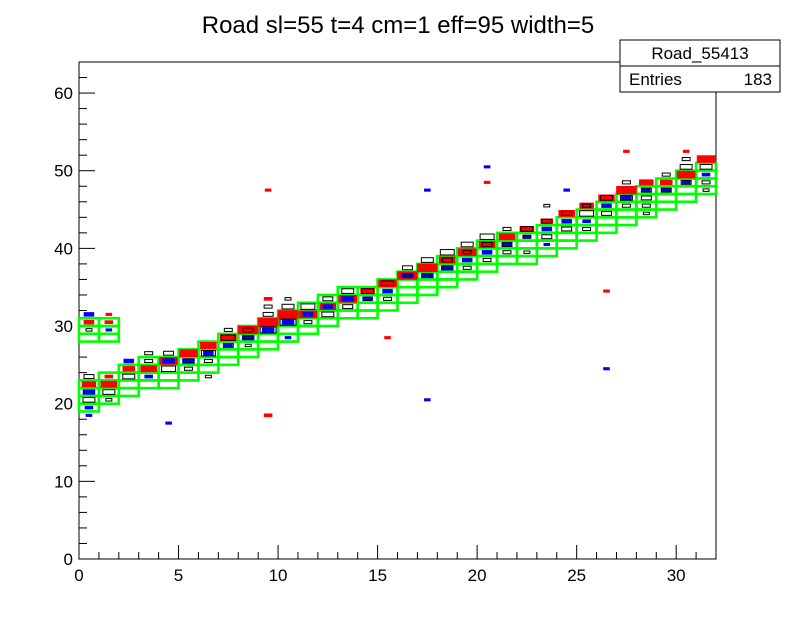 Image resolution: width=796 pixels, height=622 pixels. I want to click on chart-title: Road sl=55 t=4 cm=1 eff=95 width=5, so click(398, 25).